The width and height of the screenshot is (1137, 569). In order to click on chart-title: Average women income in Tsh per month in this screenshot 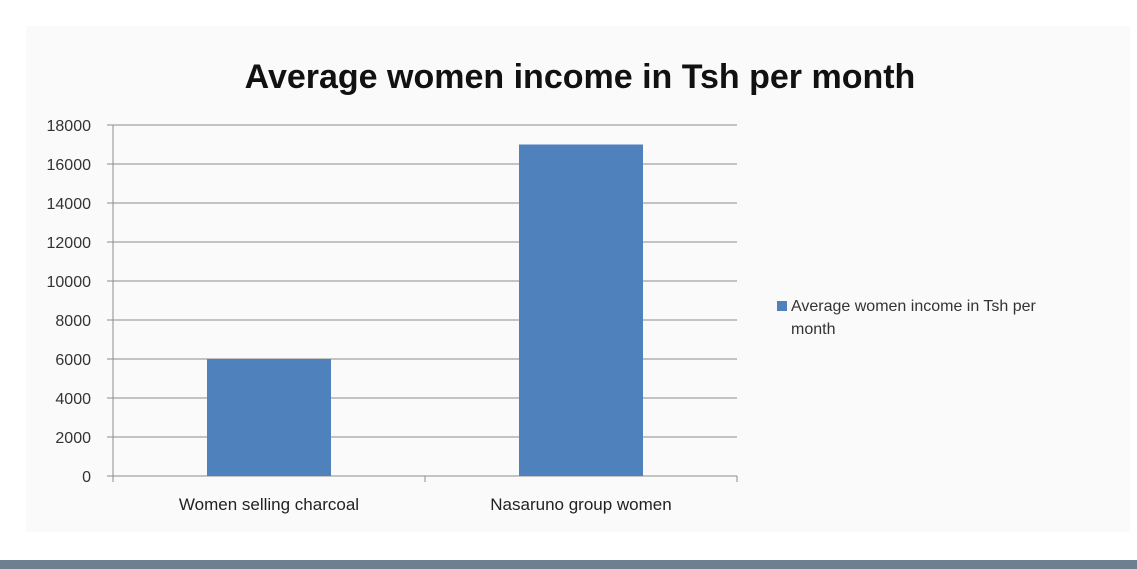, I will do `click(580, 77)`.